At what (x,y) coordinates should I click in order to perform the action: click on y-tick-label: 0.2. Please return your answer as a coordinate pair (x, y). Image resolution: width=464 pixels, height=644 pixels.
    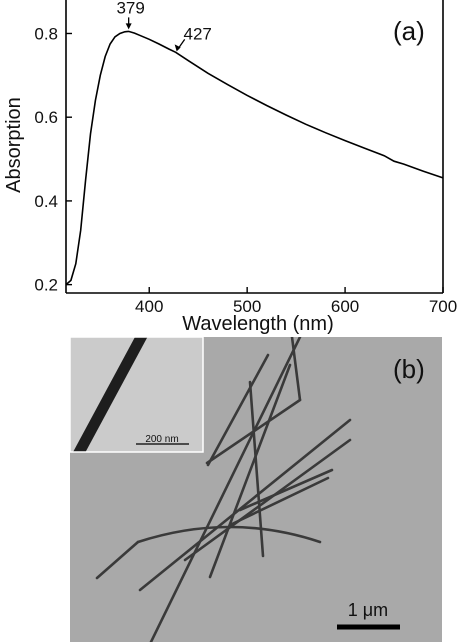
    Looking at the image, I should click on (46, 285).